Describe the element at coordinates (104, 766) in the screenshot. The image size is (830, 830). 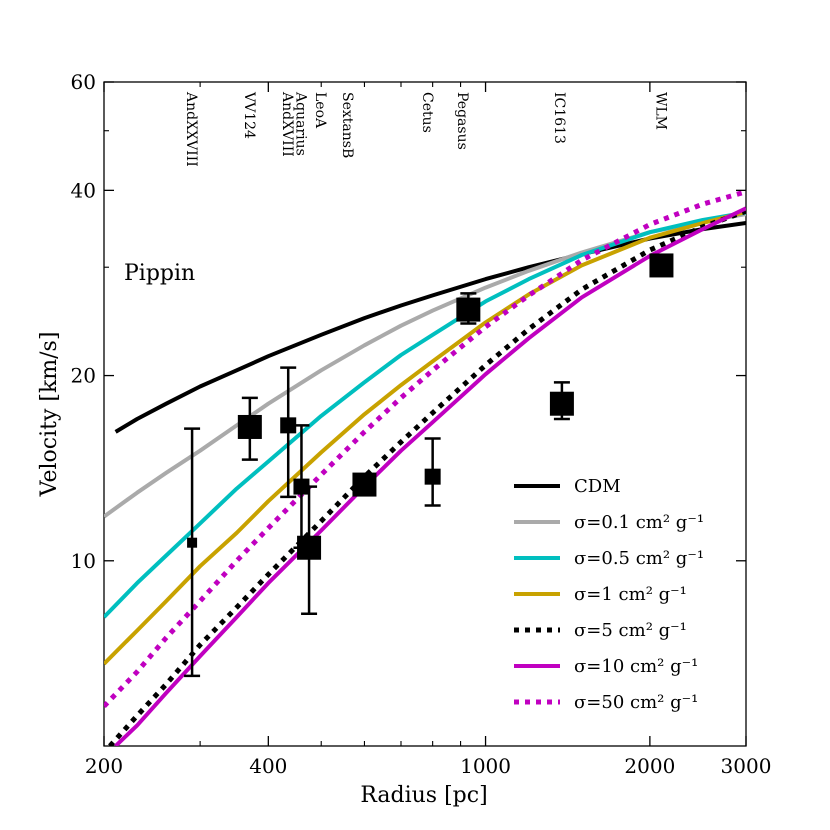
I see `x-tick-label: 200` at that location.